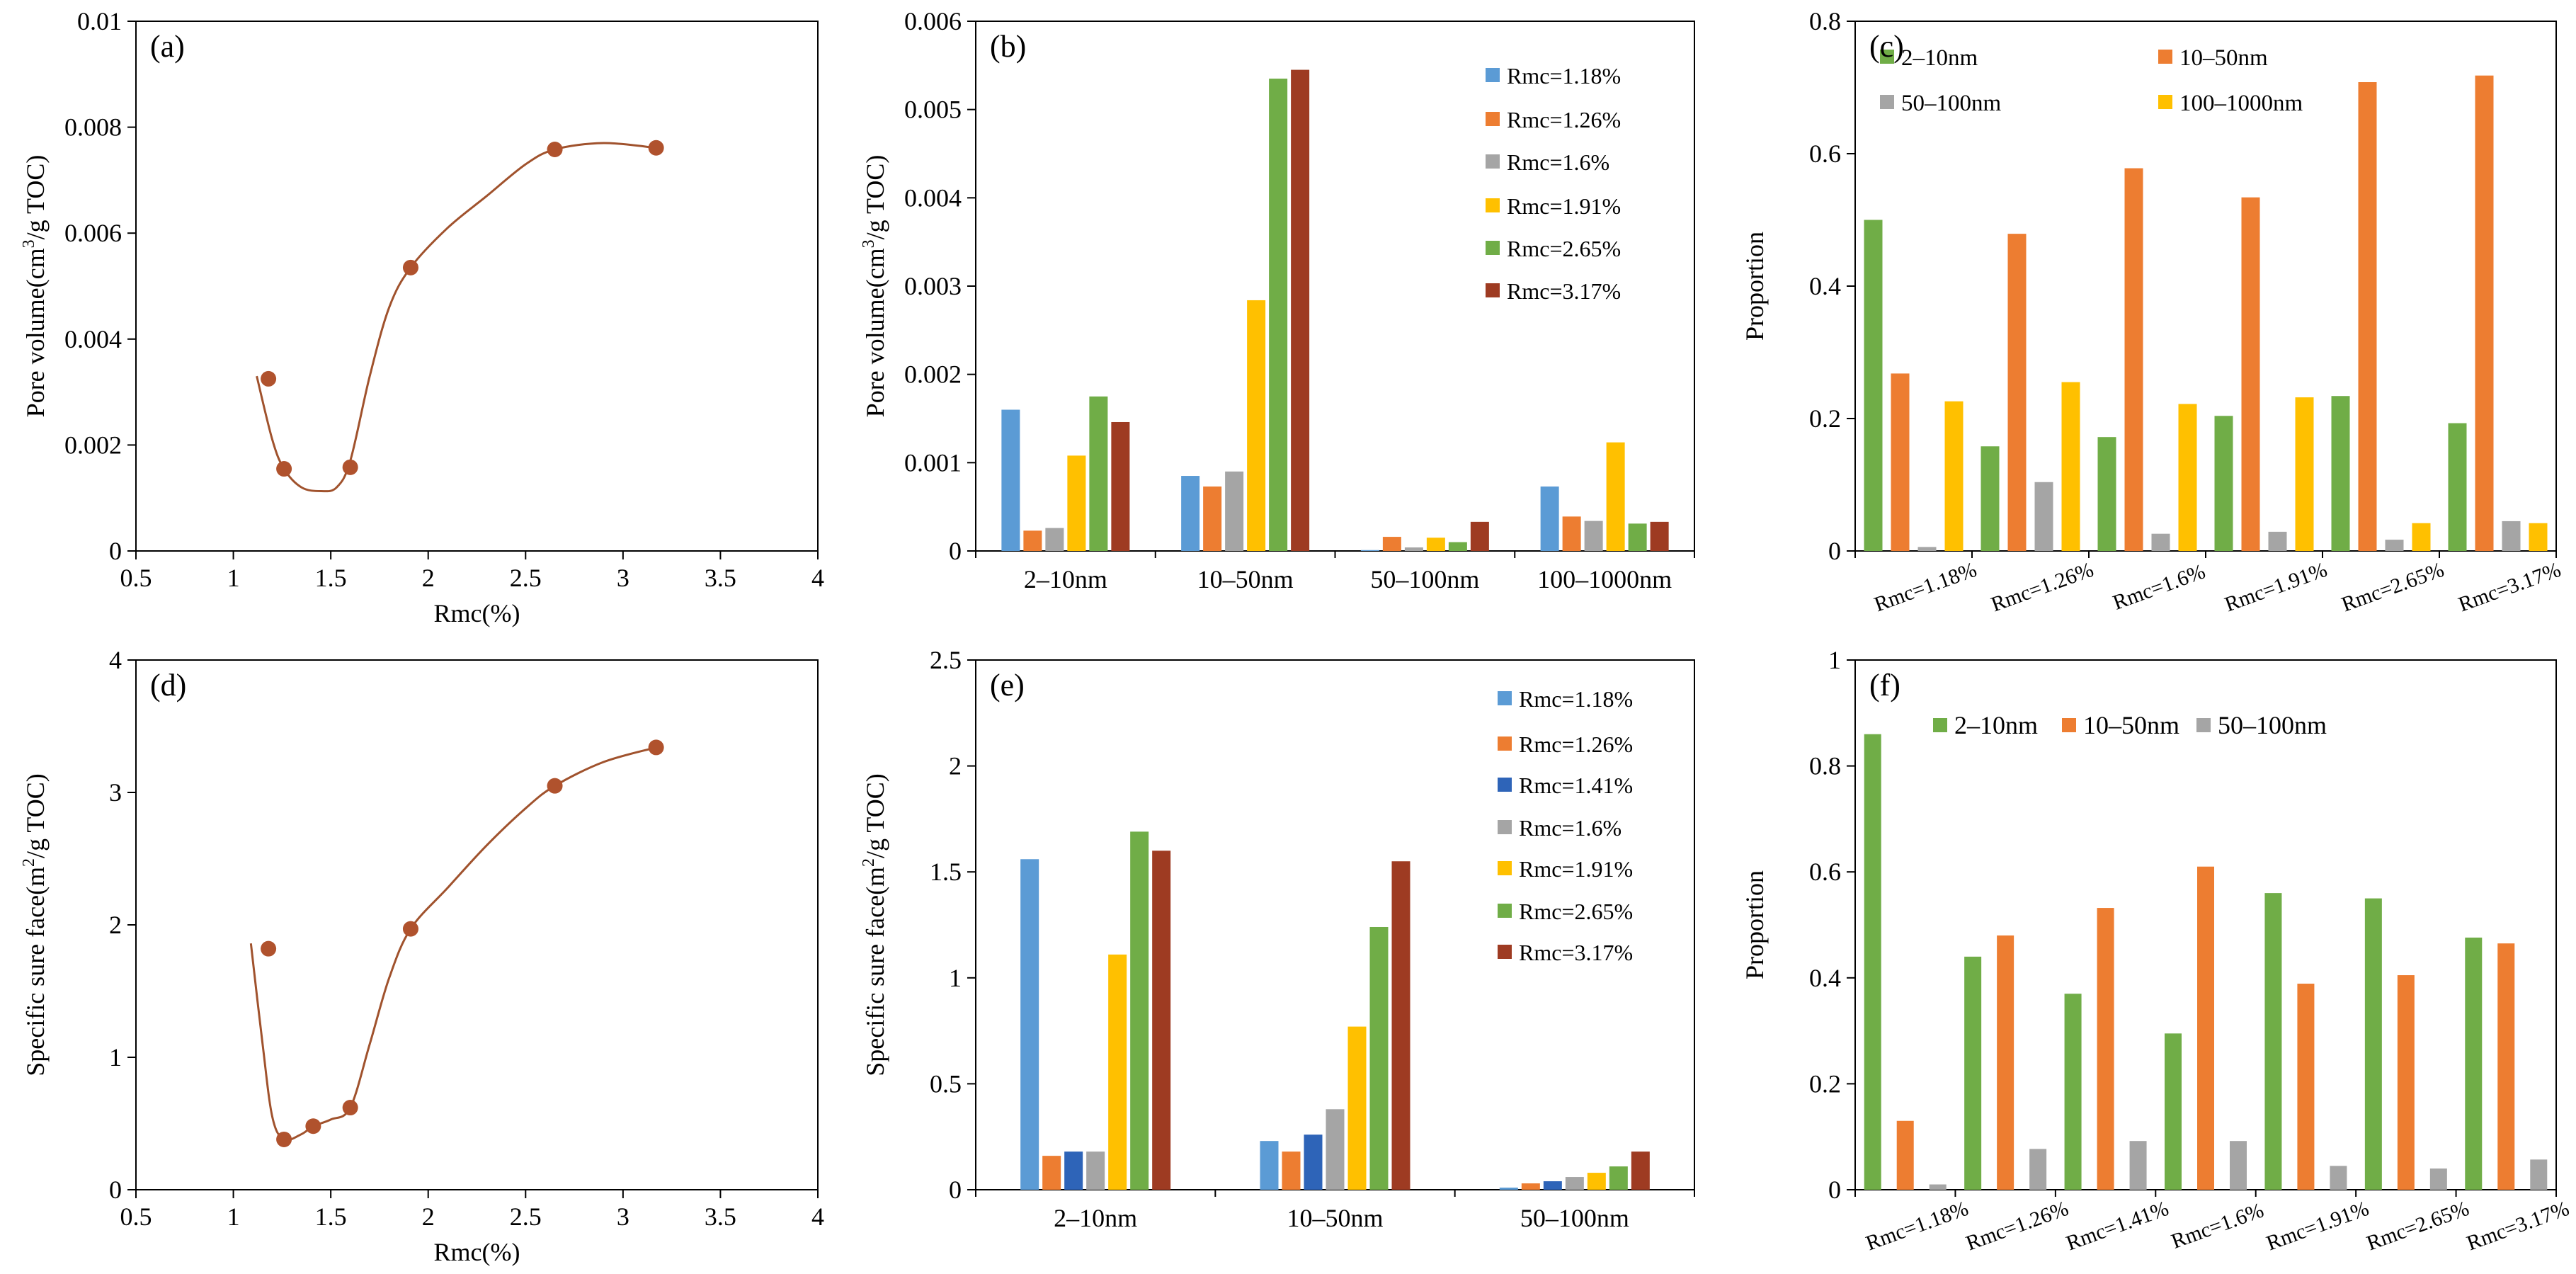 This screenshot has width=2576, height=1274. What do you see at coordinates (428, 578) in the screenshot?
I see `x-tick-label: 2` at bounding box center [428, 578].